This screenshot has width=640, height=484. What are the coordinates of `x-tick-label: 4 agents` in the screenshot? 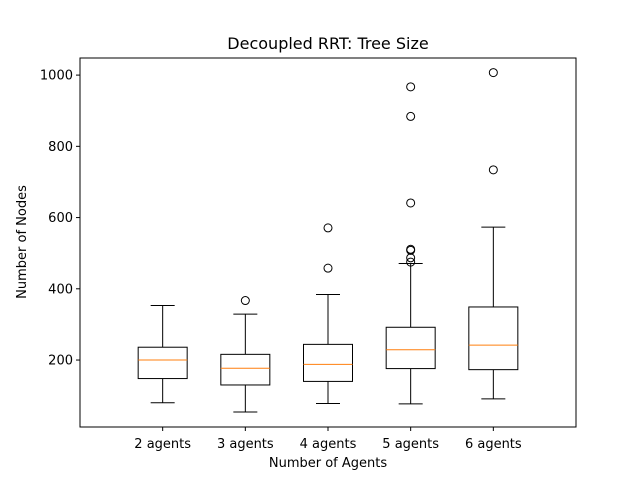 It's located at (328, 444).